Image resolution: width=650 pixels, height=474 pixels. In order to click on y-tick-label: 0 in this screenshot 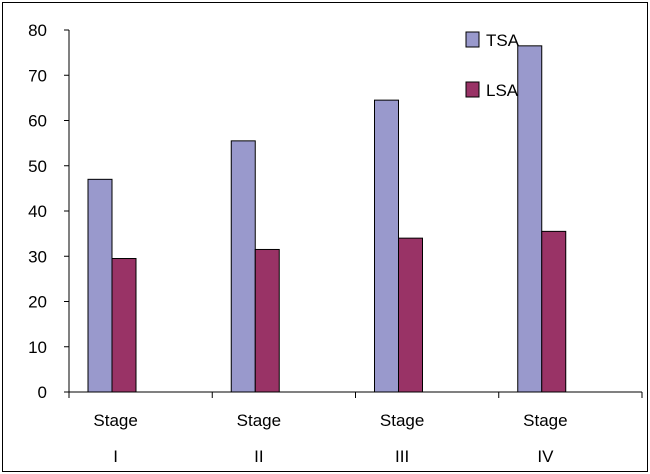, I will do `click(42, 392)`.